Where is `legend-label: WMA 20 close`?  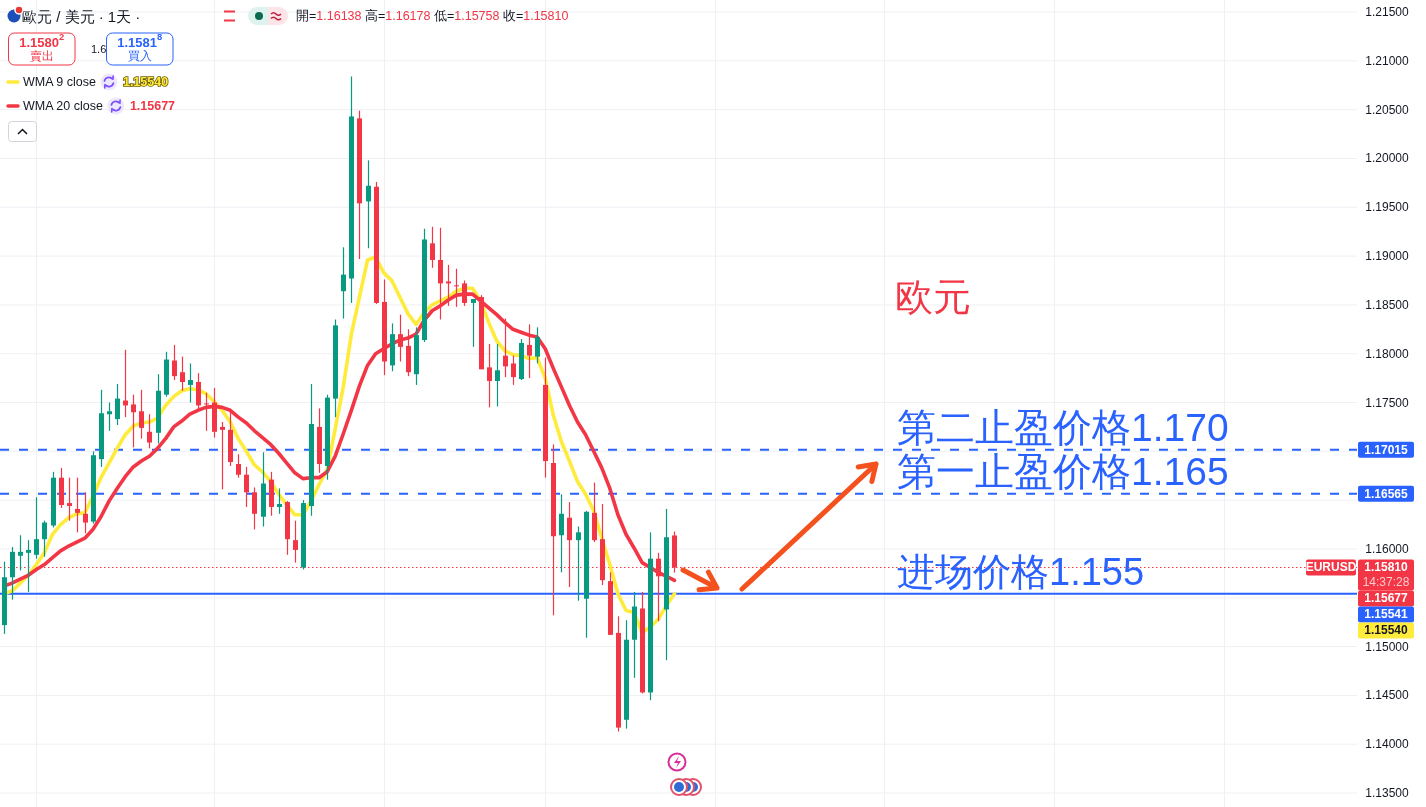 legend-label: WMA 20 close is located at coordinates (63, 106).